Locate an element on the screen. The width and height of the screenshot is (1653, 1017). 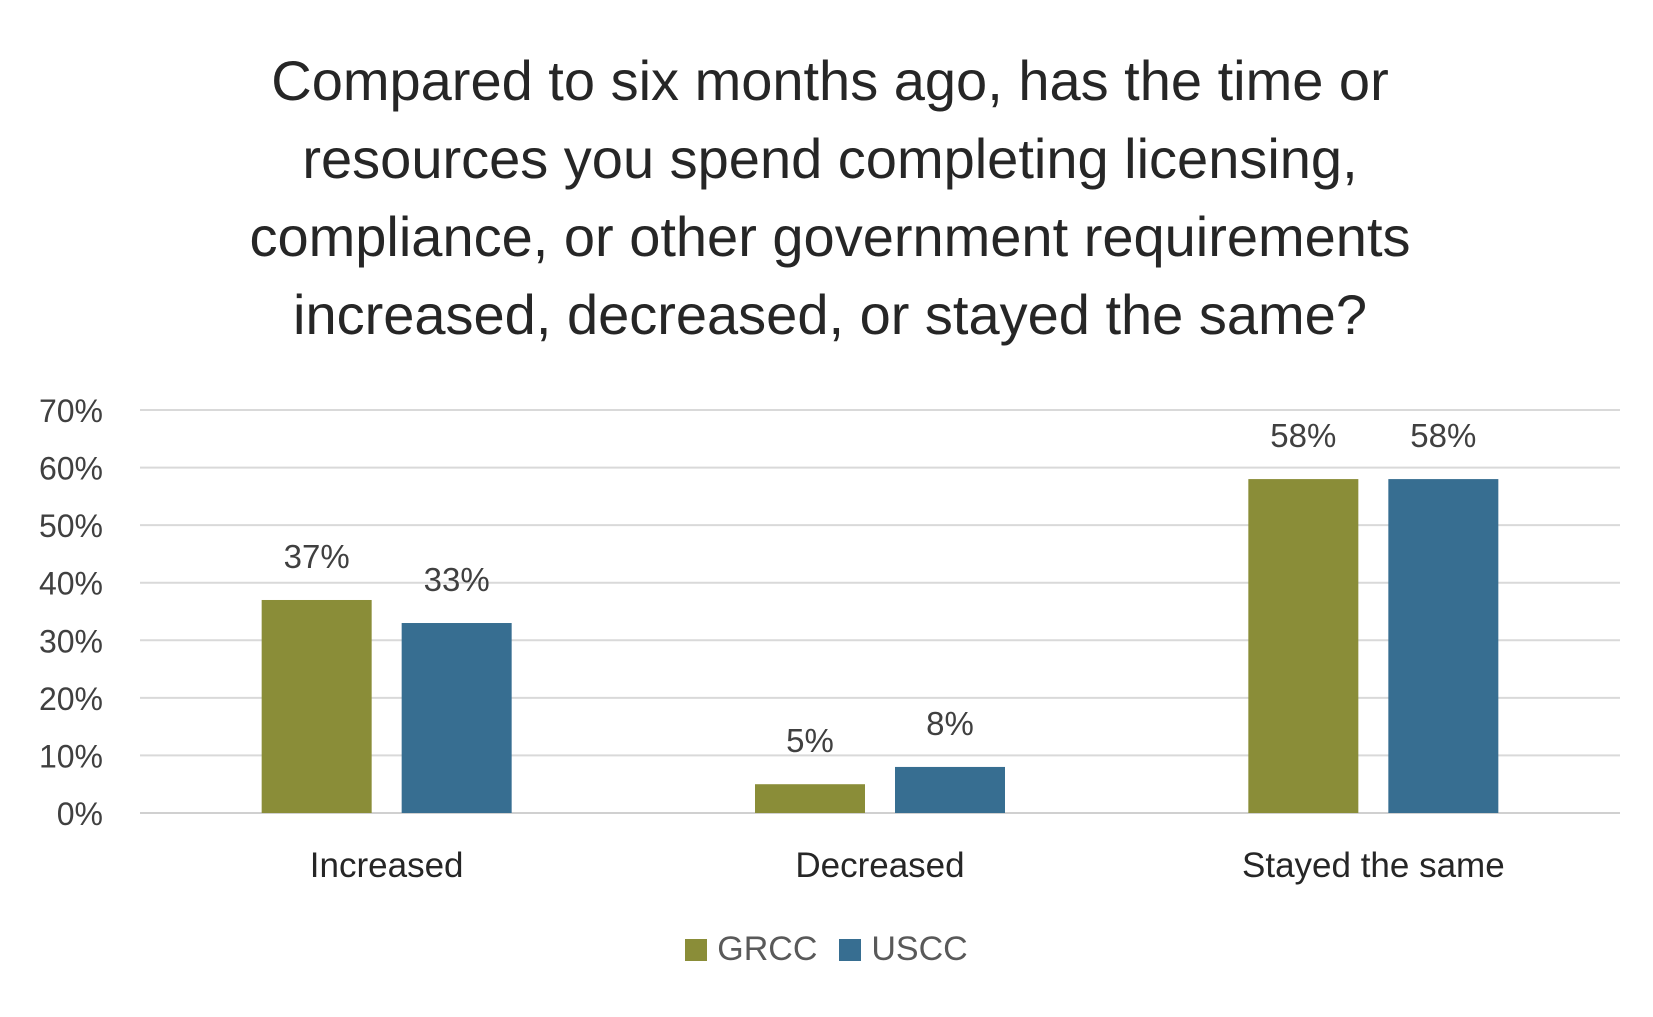
legend-swatch-uscc is located at coordinates (850, 949).